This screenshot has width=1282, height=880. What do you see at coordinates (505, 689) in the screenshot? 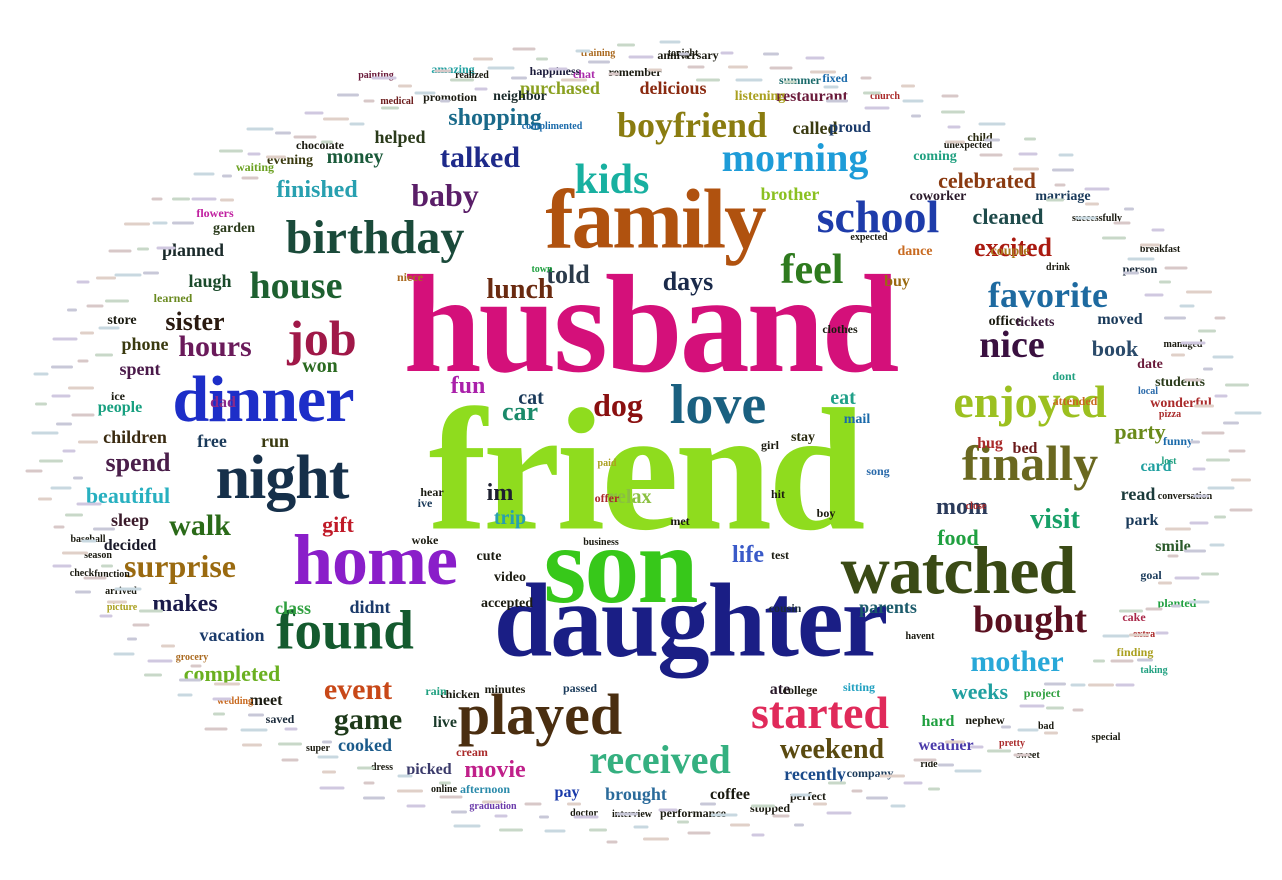
I see `cloud-word-minutes: minutes` at bounding box center [505, 689].